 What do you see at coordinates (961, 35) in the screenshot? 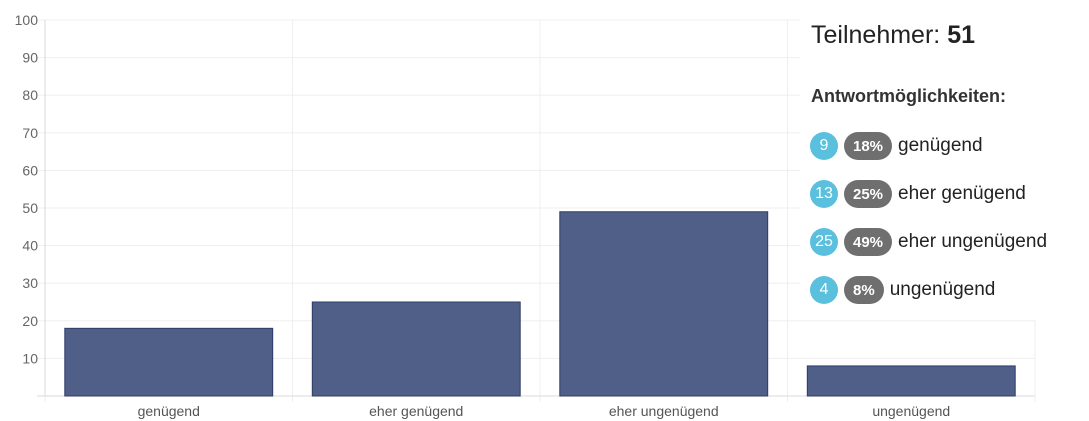
I see `participants-count: 51` at bounding box center [961, 35].